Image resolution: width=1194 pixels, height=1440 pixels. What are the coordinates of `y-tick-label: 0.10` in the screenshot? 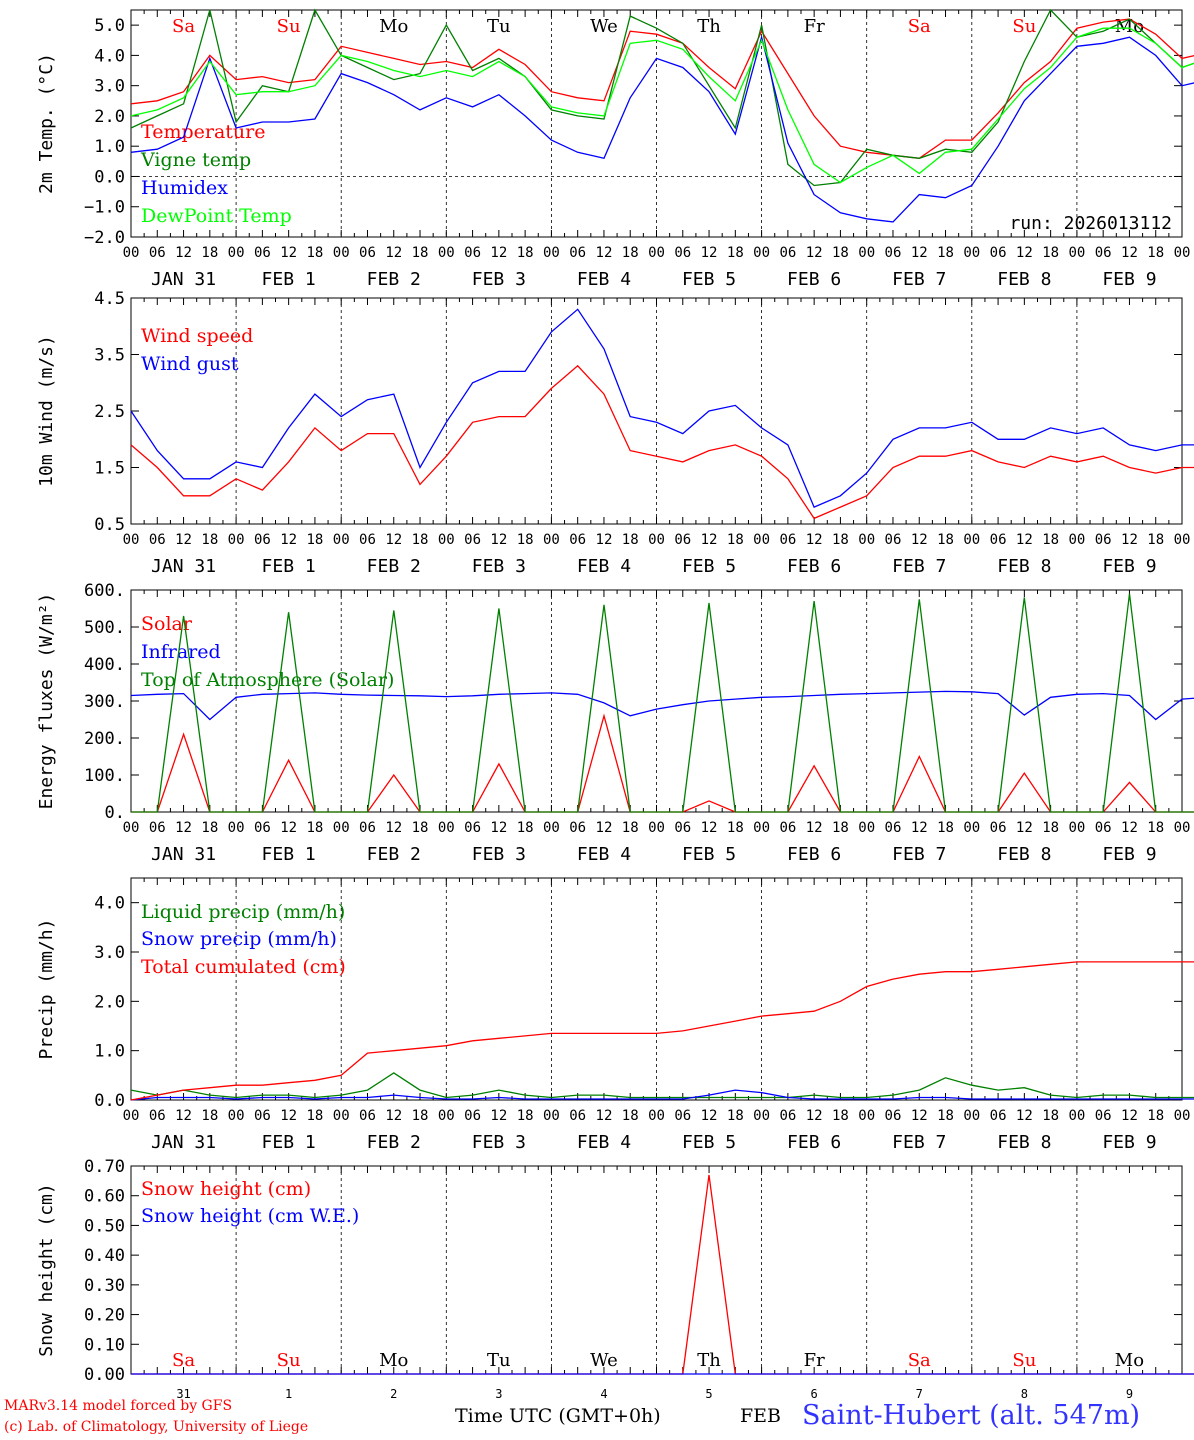 It's located at (104, 1345).